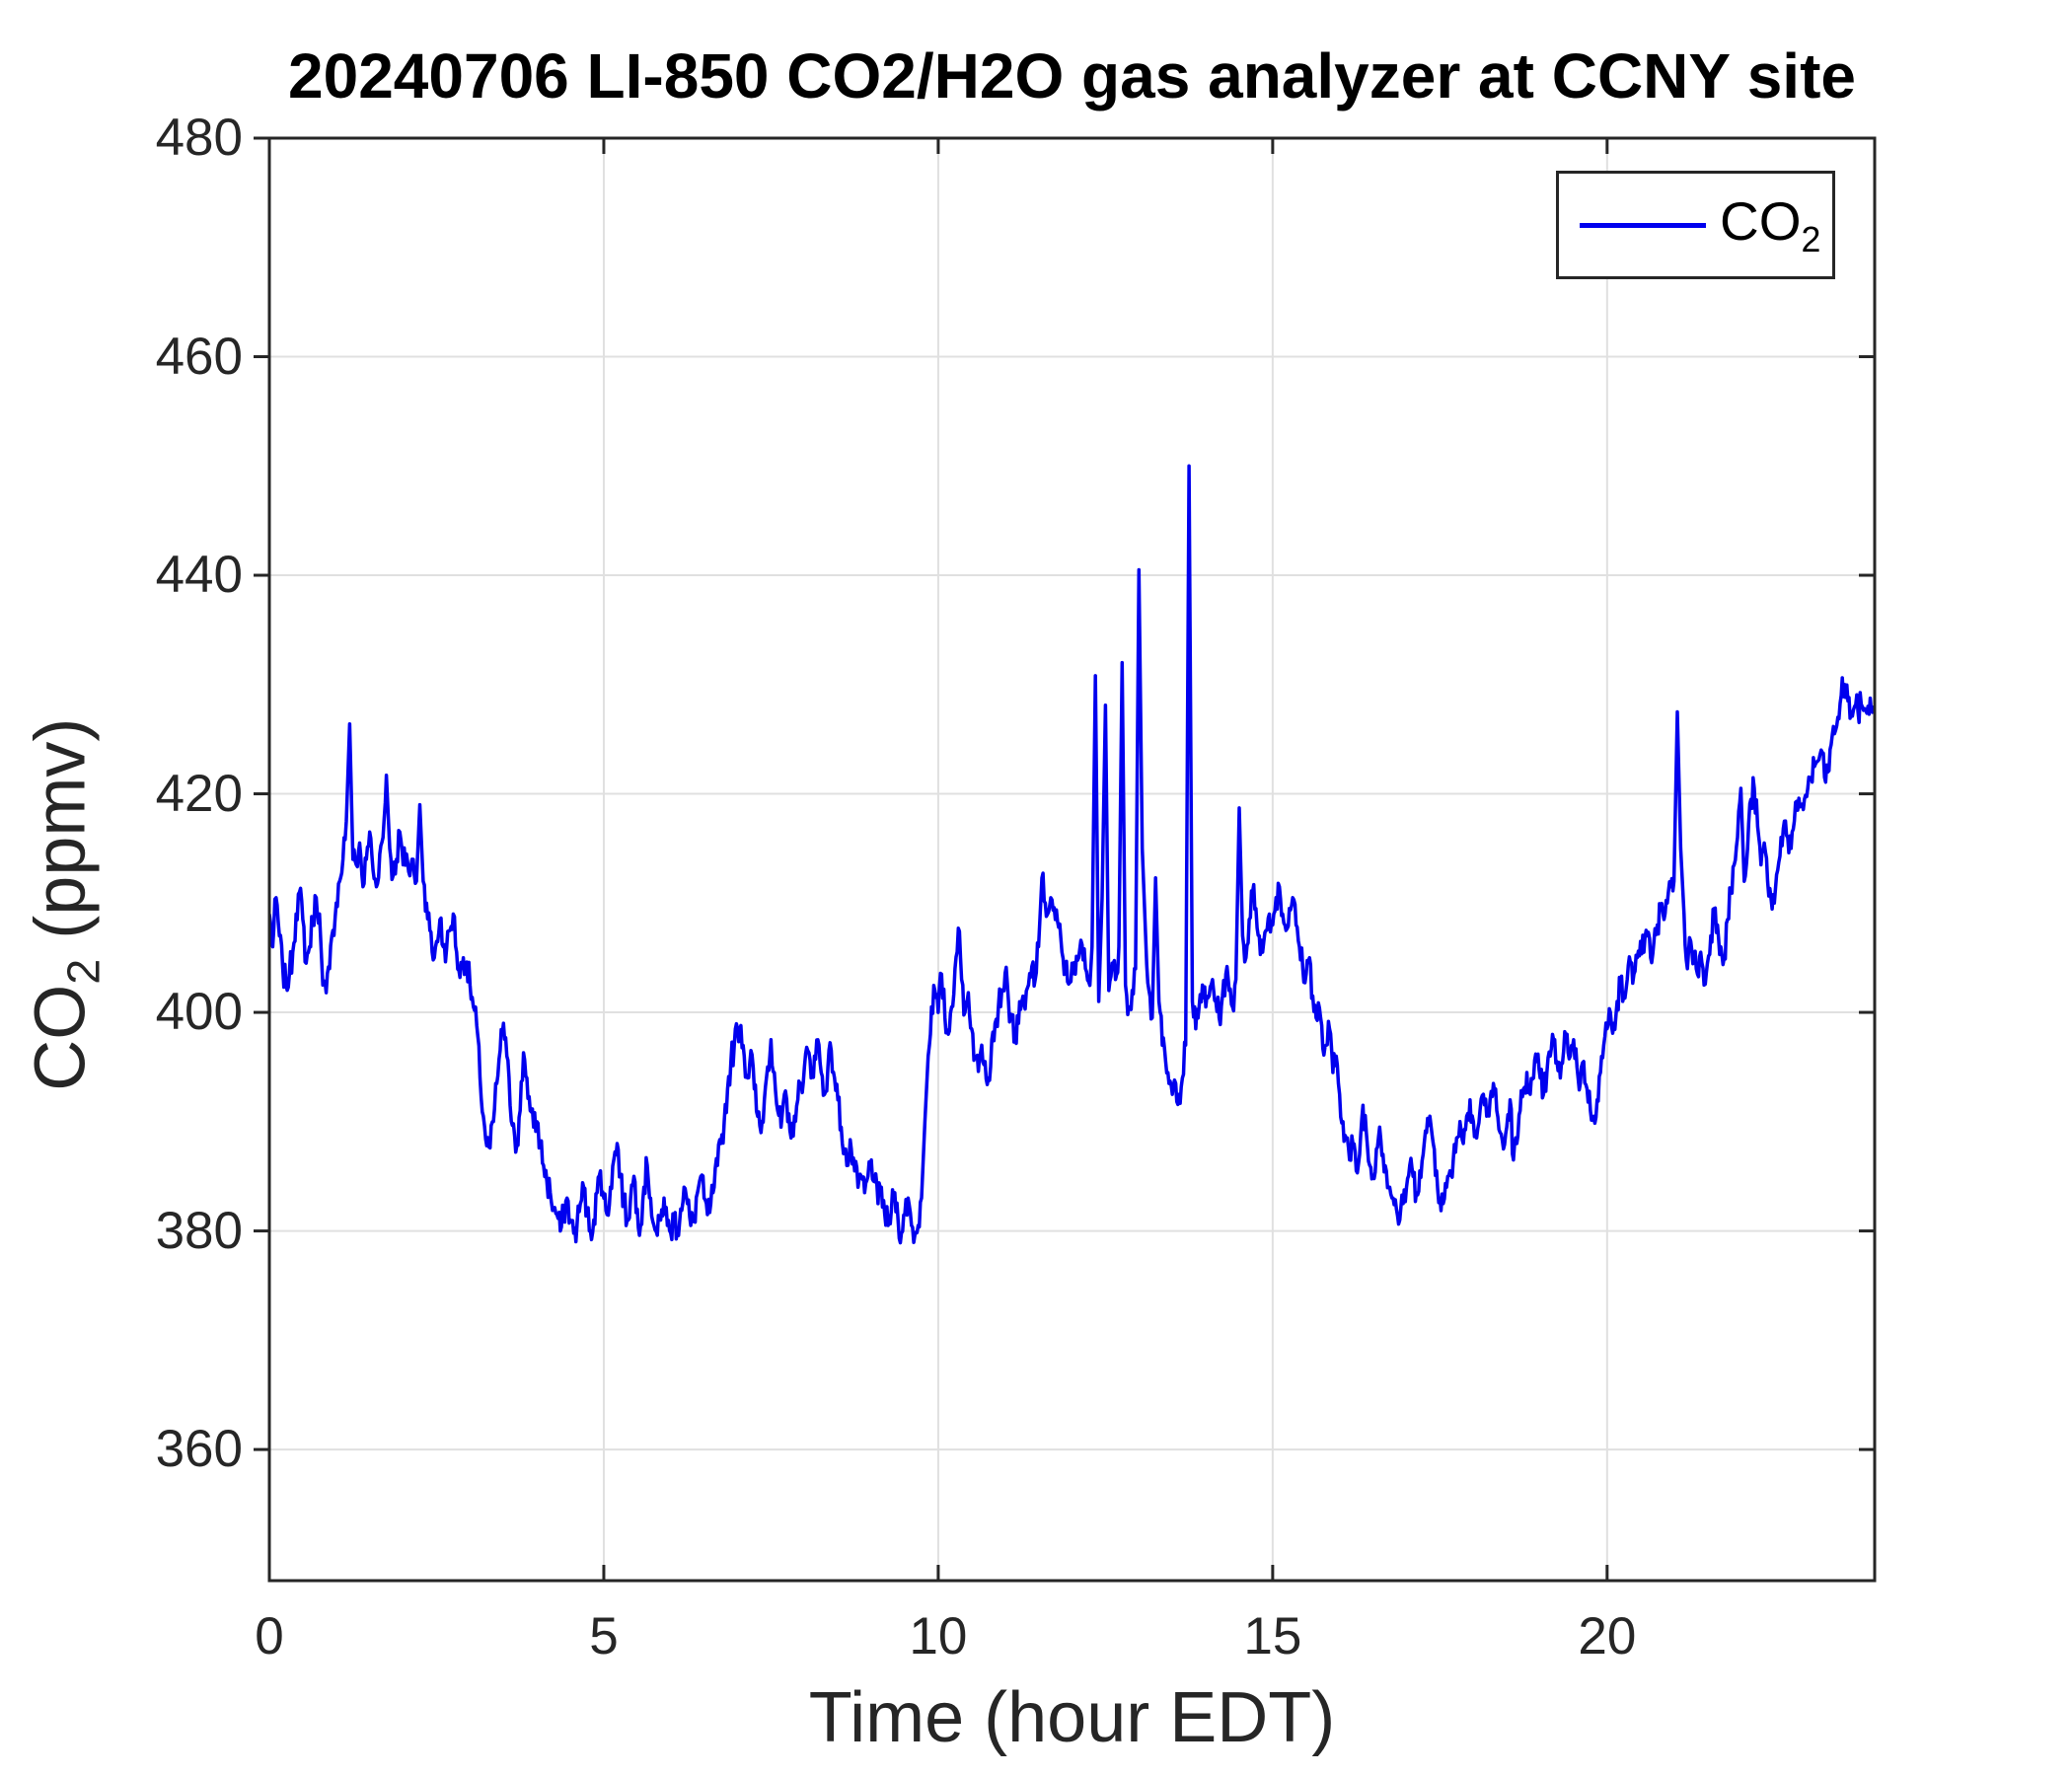 Image resolution: width=2072 pixels, height=1776 pixels. What do you see at coordinates (1643, 225) in the screenshot?
I see `legend-line-sample` at bounding box center [1643, 225].